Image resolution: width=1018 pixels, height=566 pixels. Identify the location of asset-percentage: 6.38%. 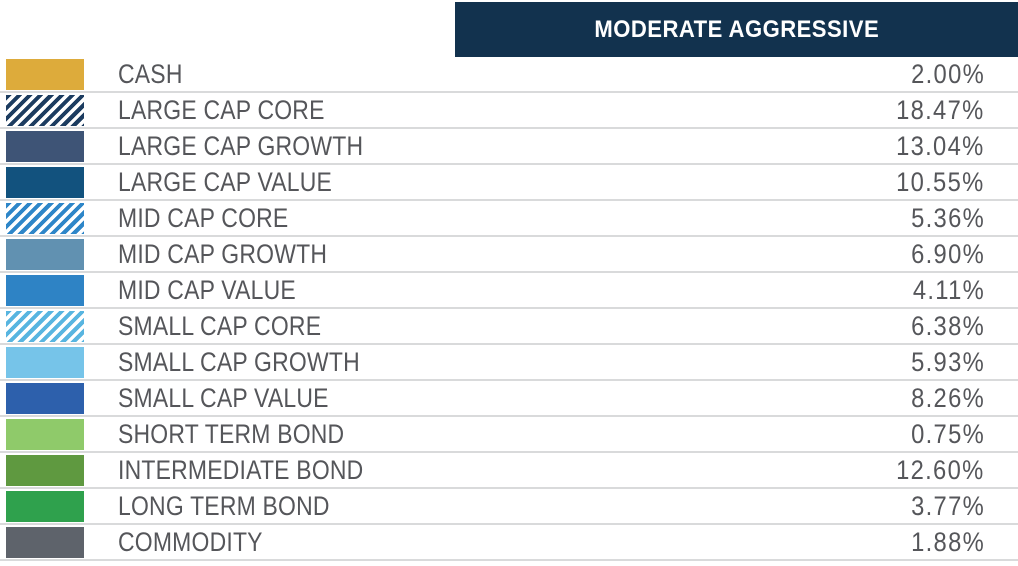
(948, 325).